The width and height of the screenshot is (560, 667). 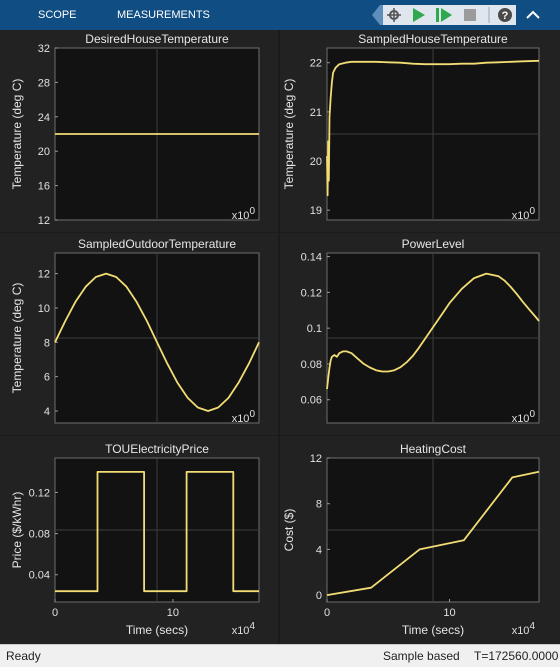 I want to click on y-tick-label: 0, so click(x=319, y=596).